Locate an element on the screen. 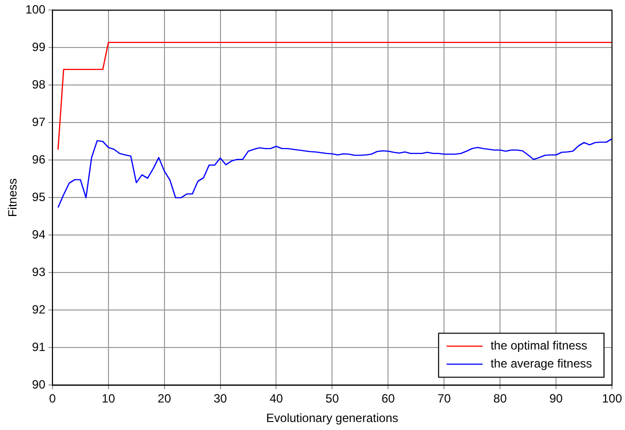 Image resolution: width=625 pixels, height=430 pixels. legend-label: the average fitness is located at coordinates (541, 363).